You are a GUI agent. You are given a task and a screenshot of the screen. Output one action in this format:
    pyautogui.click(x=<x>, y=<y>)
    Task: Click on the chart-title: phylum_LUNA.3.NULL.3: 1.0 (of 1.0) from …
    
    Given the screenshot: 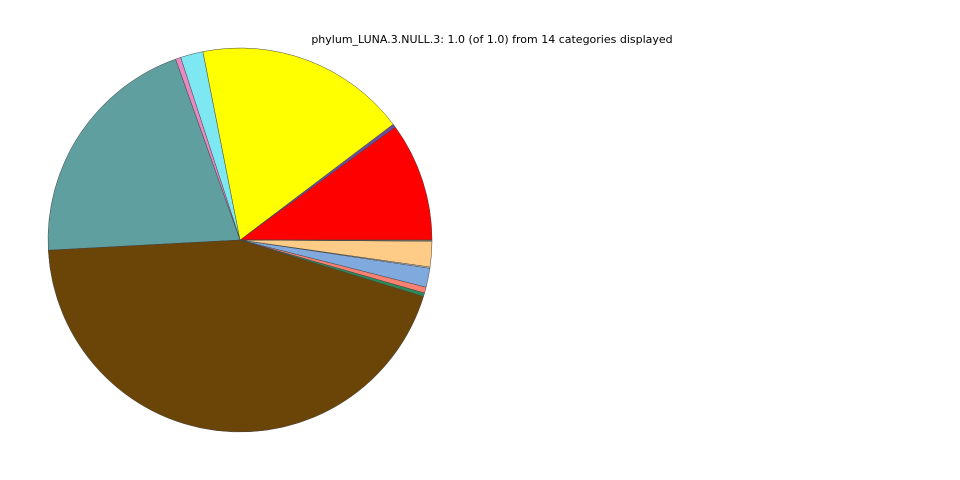 What is the action you would take?
    pyautogui.click(x=492, y=39)
    